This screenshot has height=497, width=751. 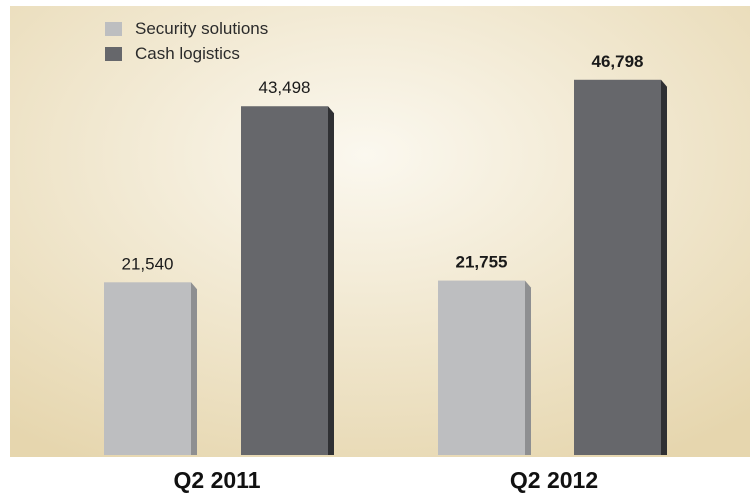 I want to click on category-label-1: Q2 2011, so click(x=217, y=480).